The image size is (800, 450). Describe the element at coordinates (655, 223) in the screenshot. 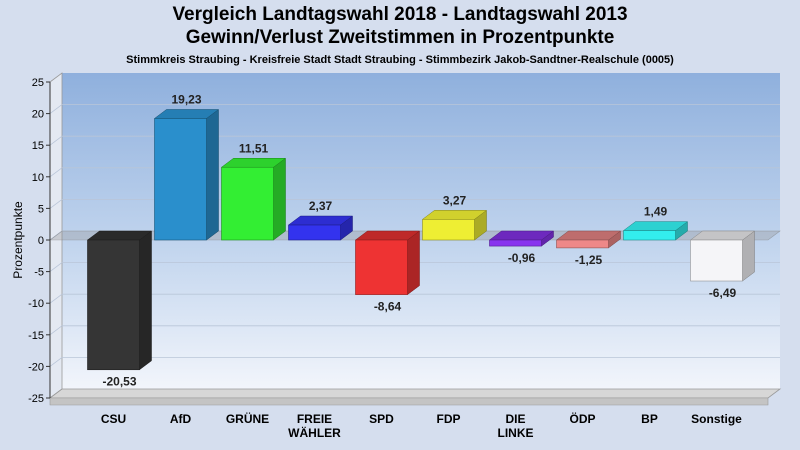

I see `bar-8: 1,49` at that location.